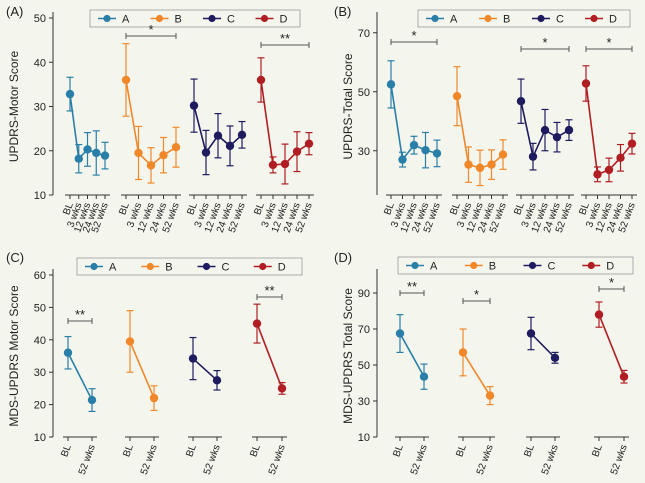 Image resolution: width=645 pixels, height=483 pixels. Describe the element at coordinates (15, 257) in the screenshot. I see `panel-label: (C)` at that location.